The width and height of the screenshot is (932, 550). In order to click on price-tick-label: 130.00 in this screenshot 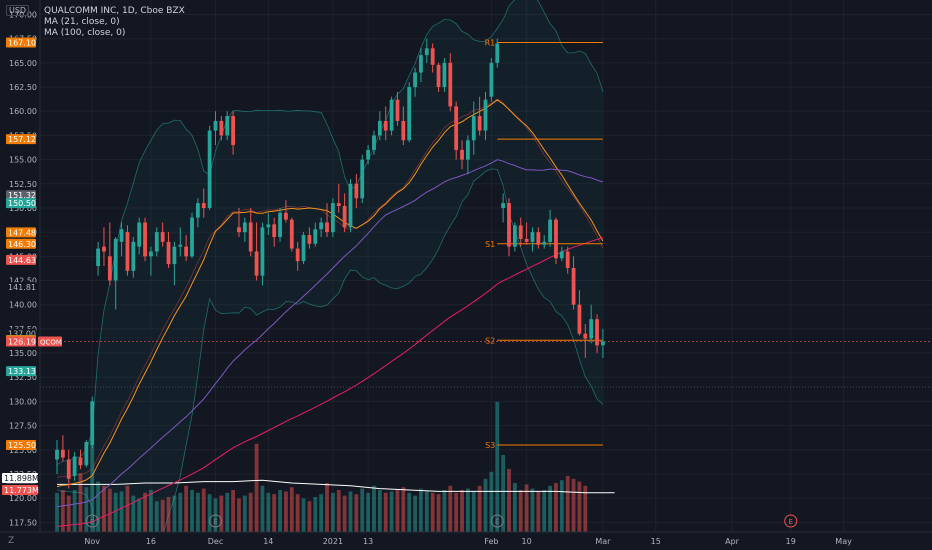, I will do `click(23, 401)`.